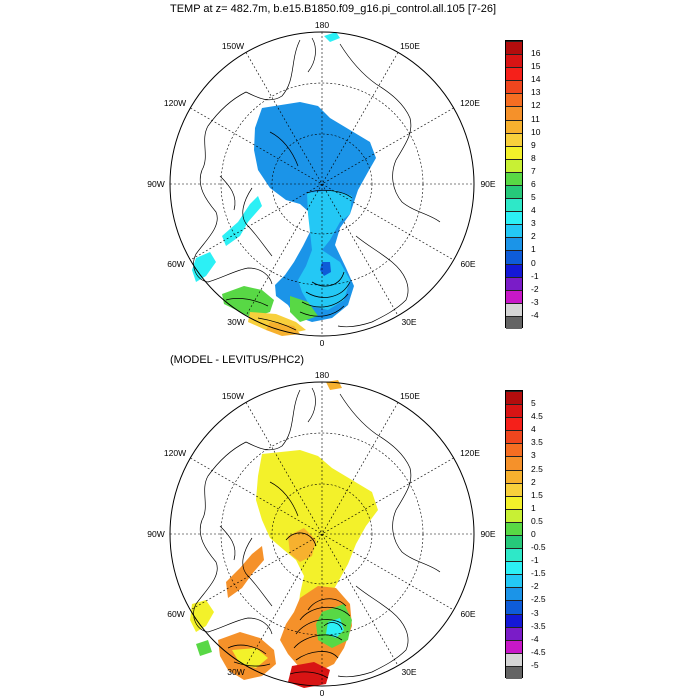  What do you see at coordinates (536, 92) in the screenshot?
I see `colorbar-label: 13` at bounding box center [536, 92].